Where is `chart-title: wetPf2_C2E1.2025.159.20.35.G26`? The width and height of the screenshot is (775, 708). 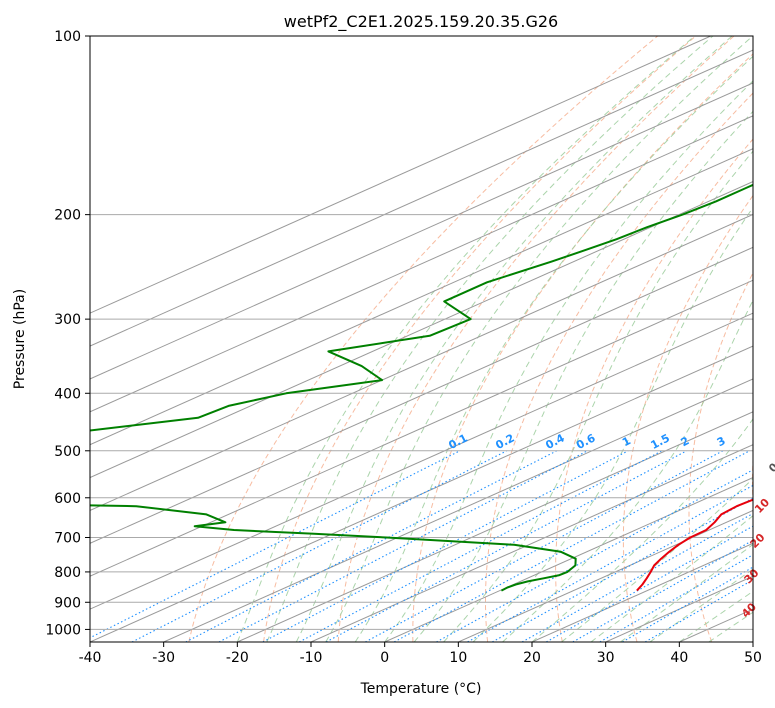
chart-title: wetPf2_C2E1.2025.159.20.35.G26 is located at coordinates (421, 22).